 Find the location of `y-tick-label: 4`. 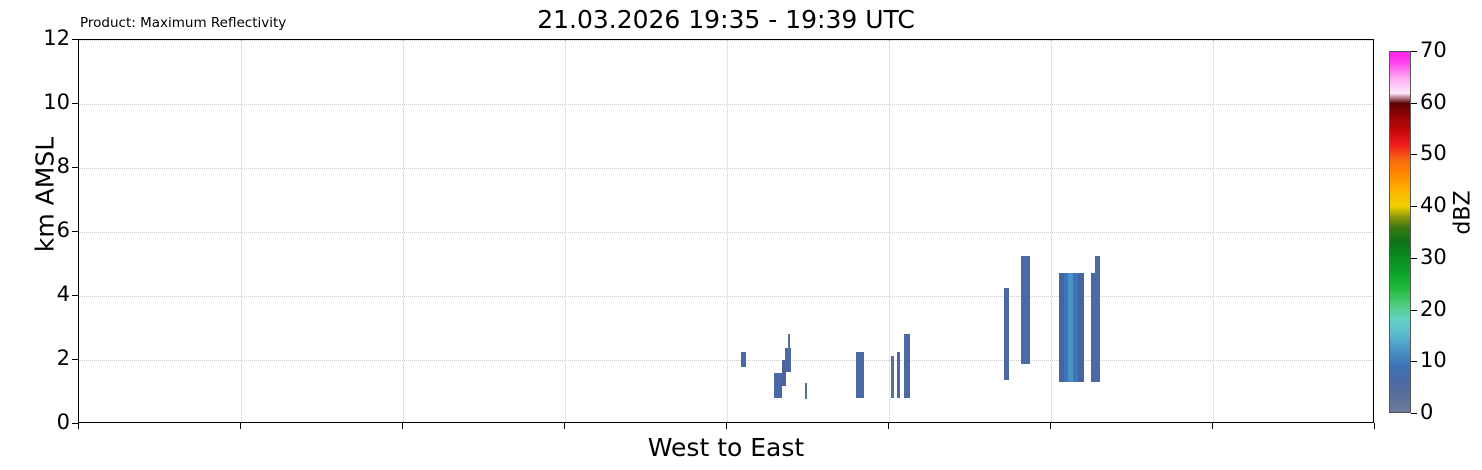

y-tick-label: 4 is located at coordinates (63, 294).